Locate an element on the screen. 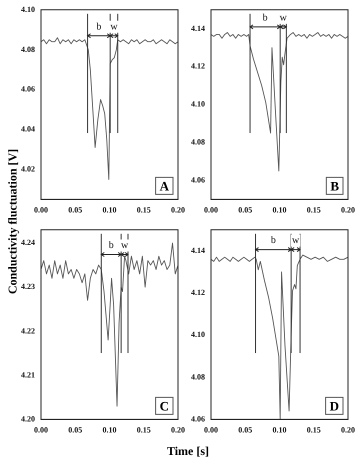 This screenshot has width=358, height=461. text: B is located at coordinates (335, 186).